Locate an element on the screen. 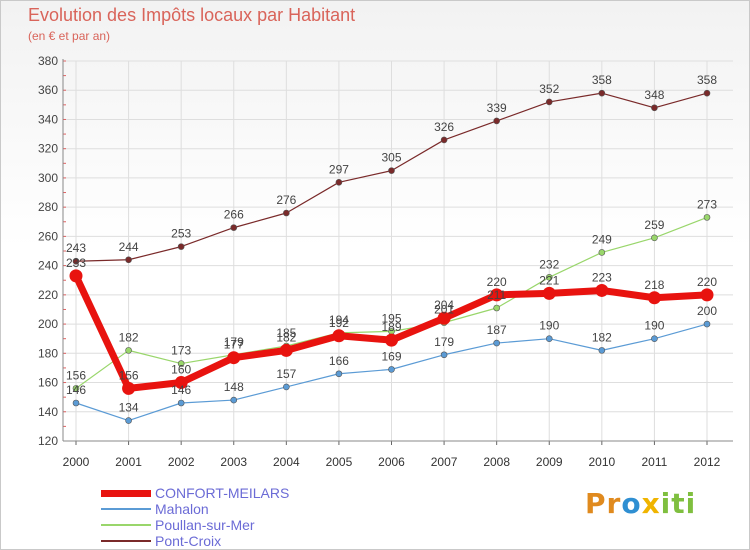 Image resolution: width=750 pixels, height=550 pixels. x-tick-label: 2006 is located at coordinates (391, 462).